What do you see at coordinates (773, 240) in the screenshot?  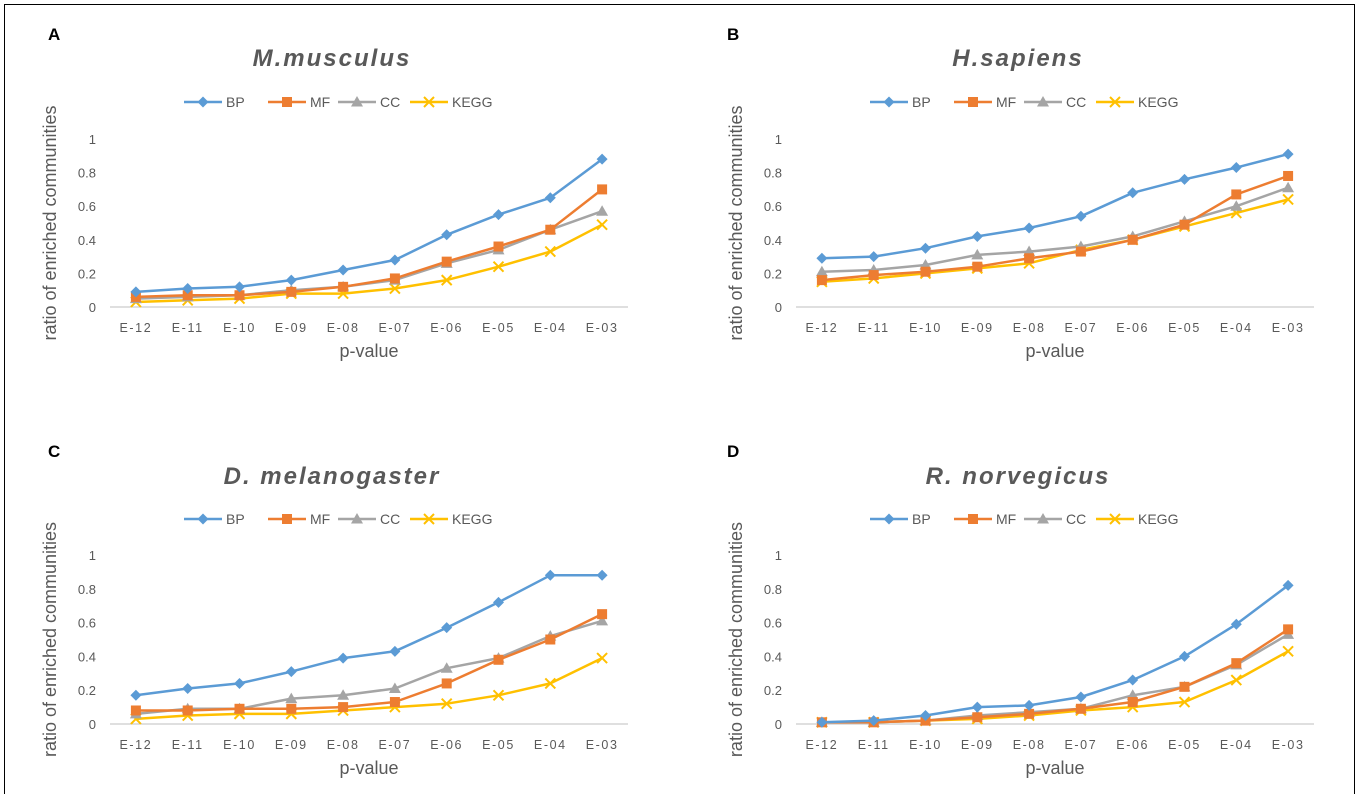 I see `y-tick-label: 0.4` at bounding box center [773, 240].